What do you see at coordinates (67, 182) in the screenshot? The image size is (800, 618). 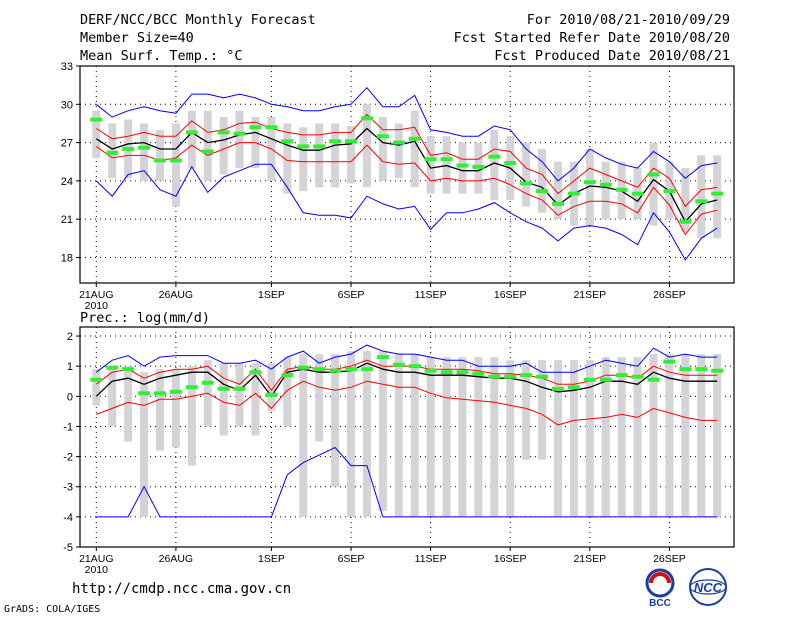 I see `temperature-ytick-label: 24` at bounding box center [67, 182].